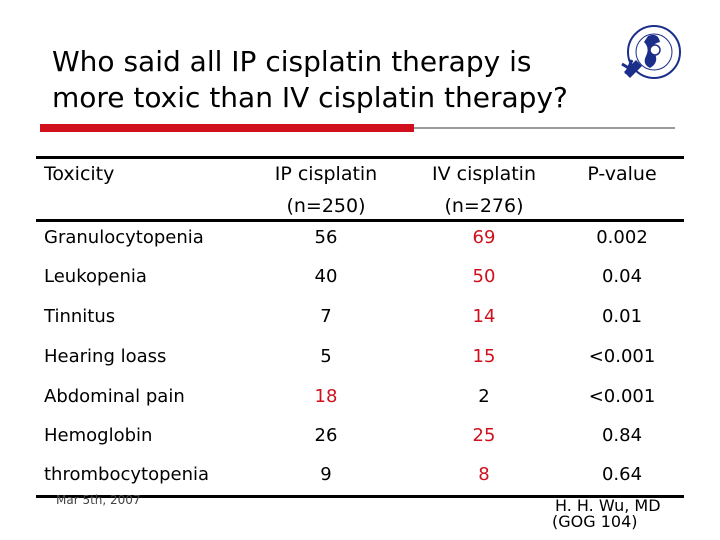 Image resolution: width=720 pixels, height=540 pixels. I want to click on table-top-rule, so click(360, 157).